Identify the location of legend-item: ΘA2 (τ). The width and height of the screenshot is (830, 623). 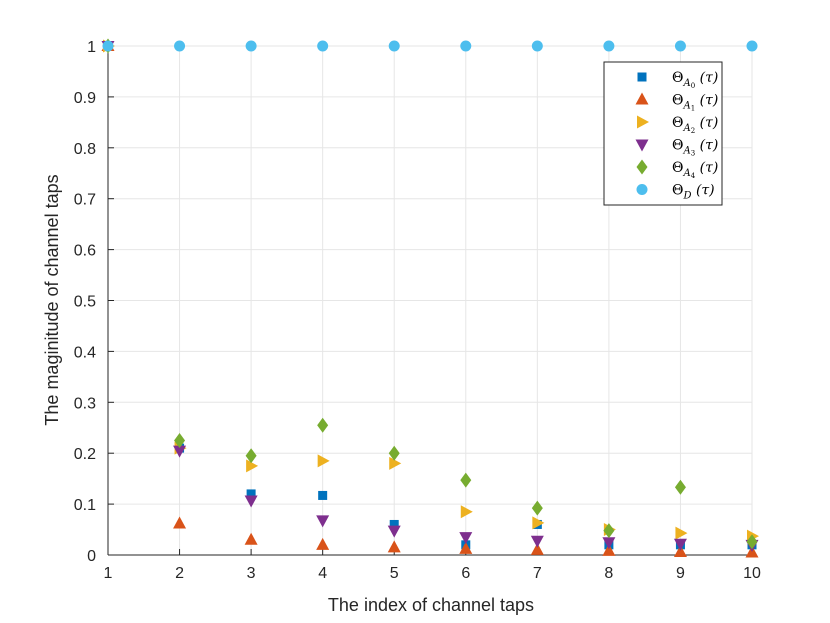
(677, 125).